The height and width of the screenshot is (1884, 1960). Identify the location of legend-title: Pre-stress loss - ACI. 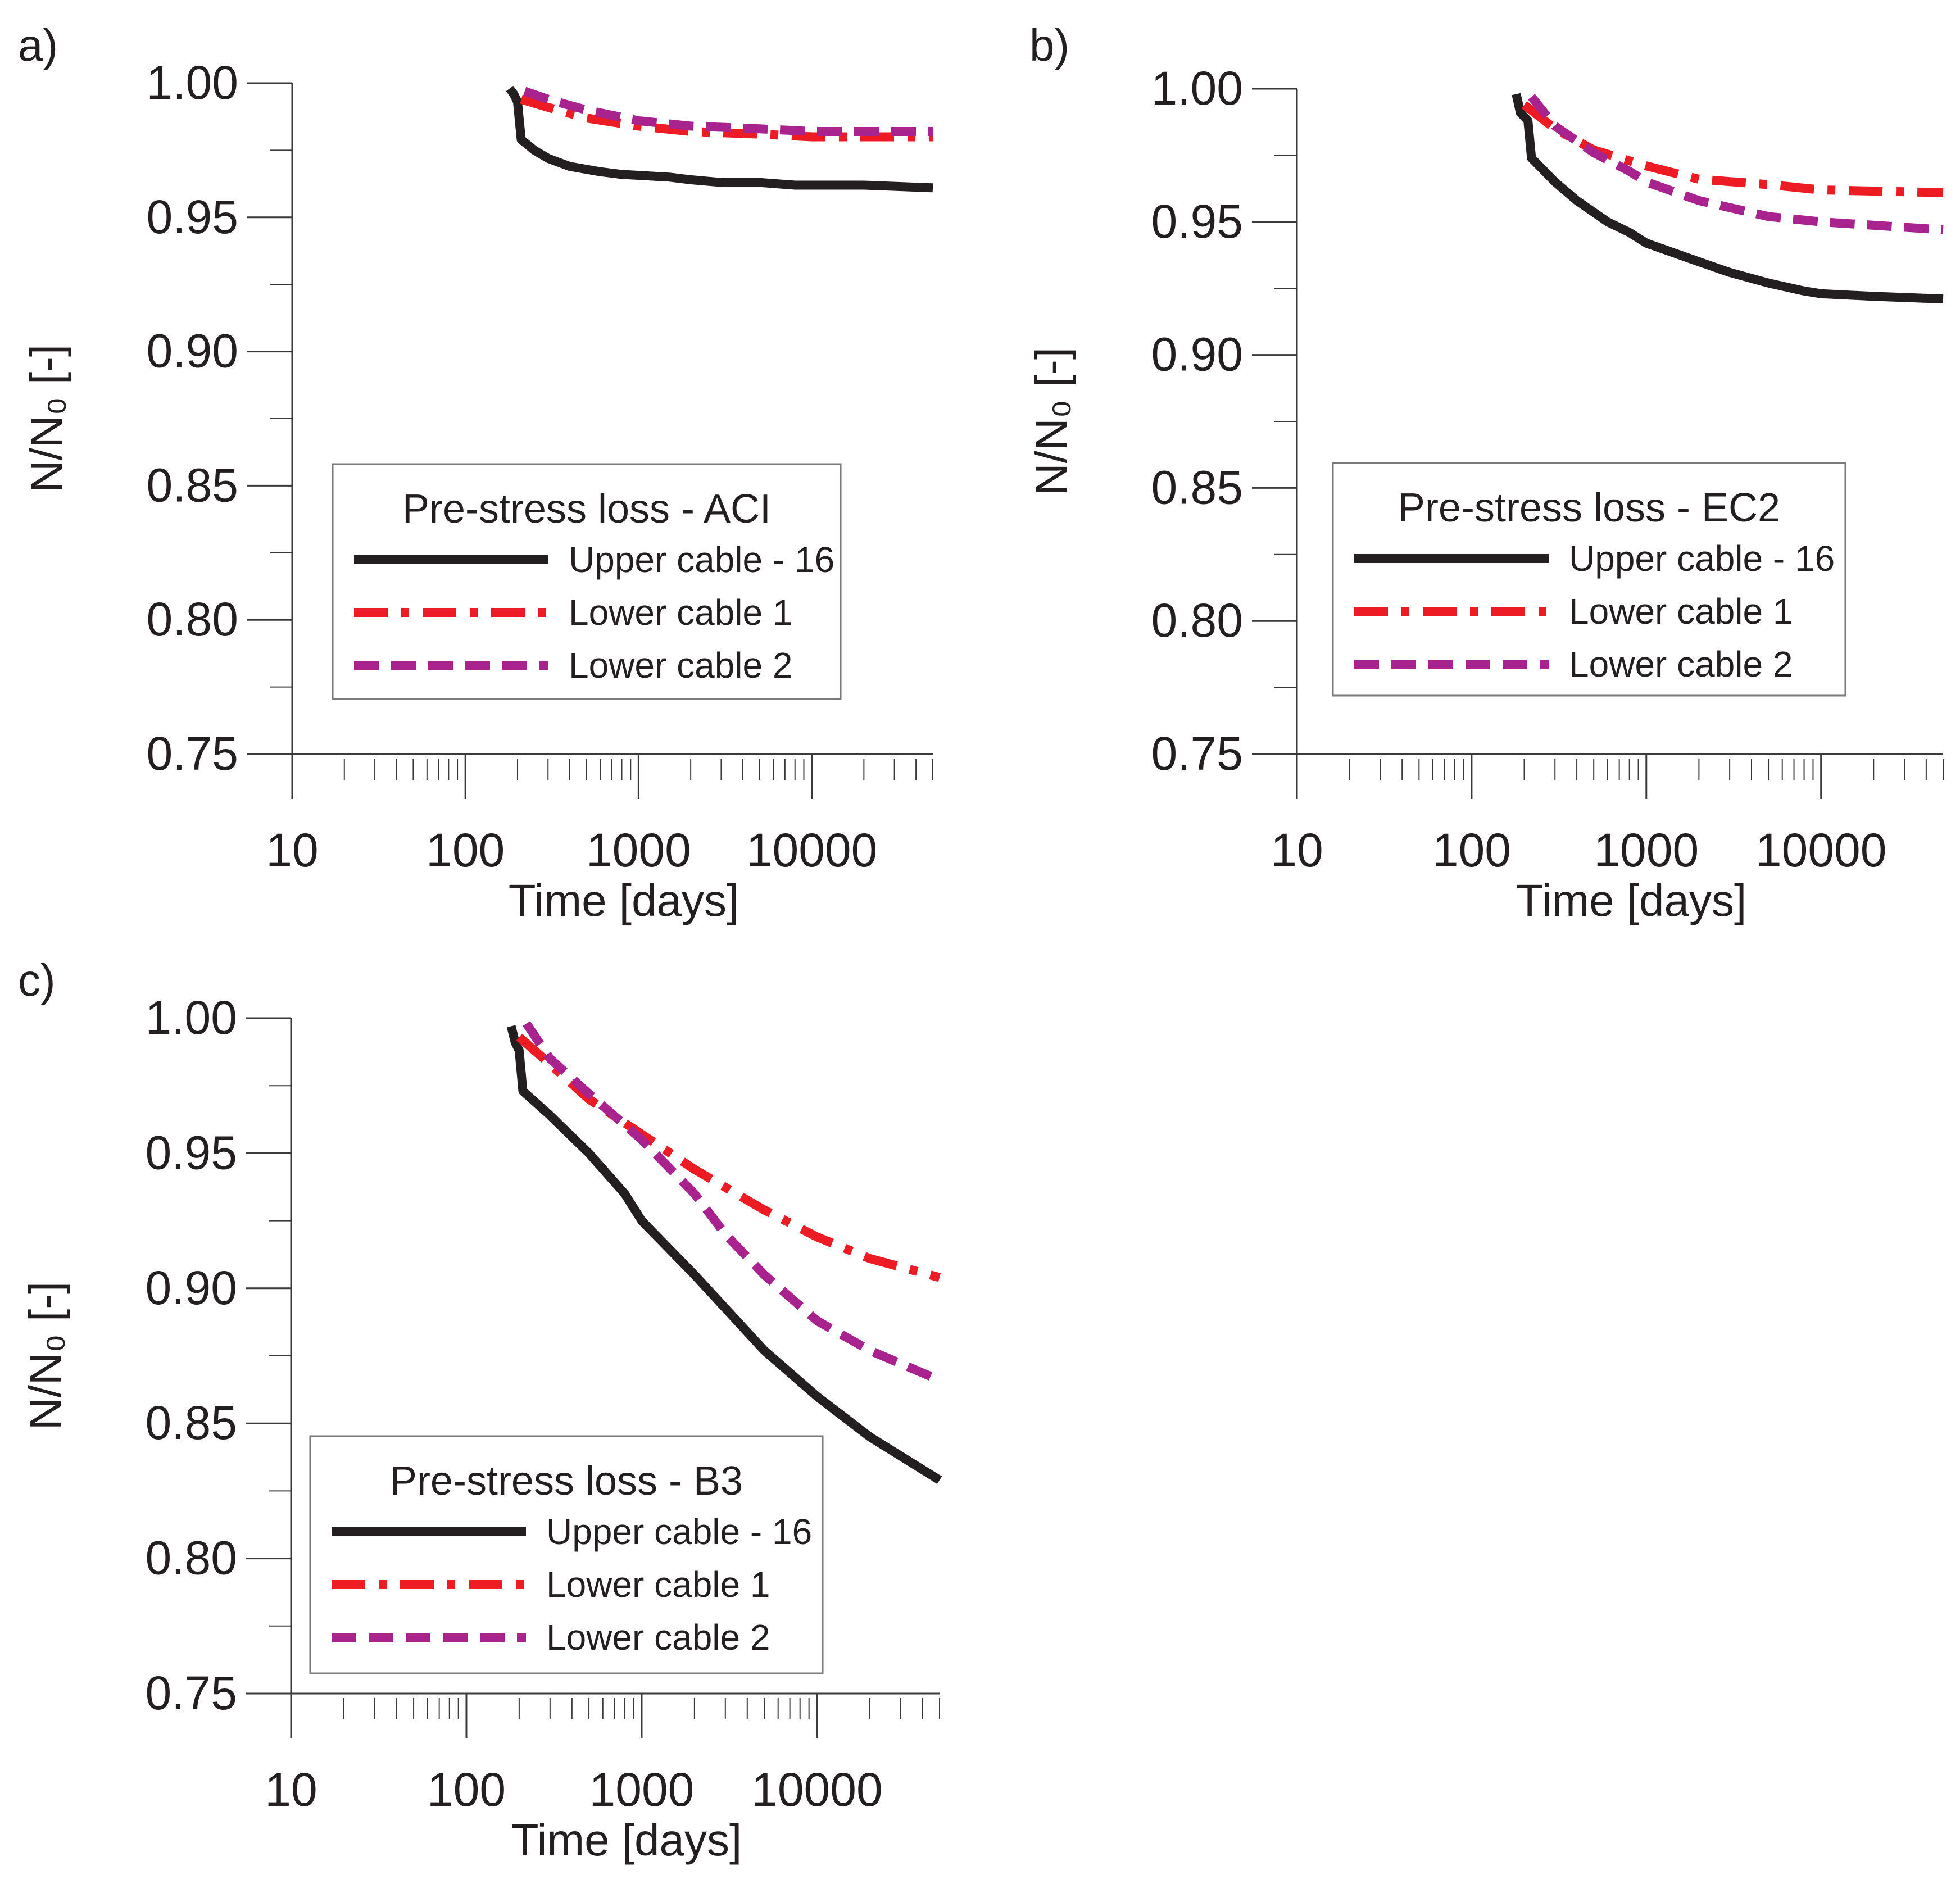
(586, 509).